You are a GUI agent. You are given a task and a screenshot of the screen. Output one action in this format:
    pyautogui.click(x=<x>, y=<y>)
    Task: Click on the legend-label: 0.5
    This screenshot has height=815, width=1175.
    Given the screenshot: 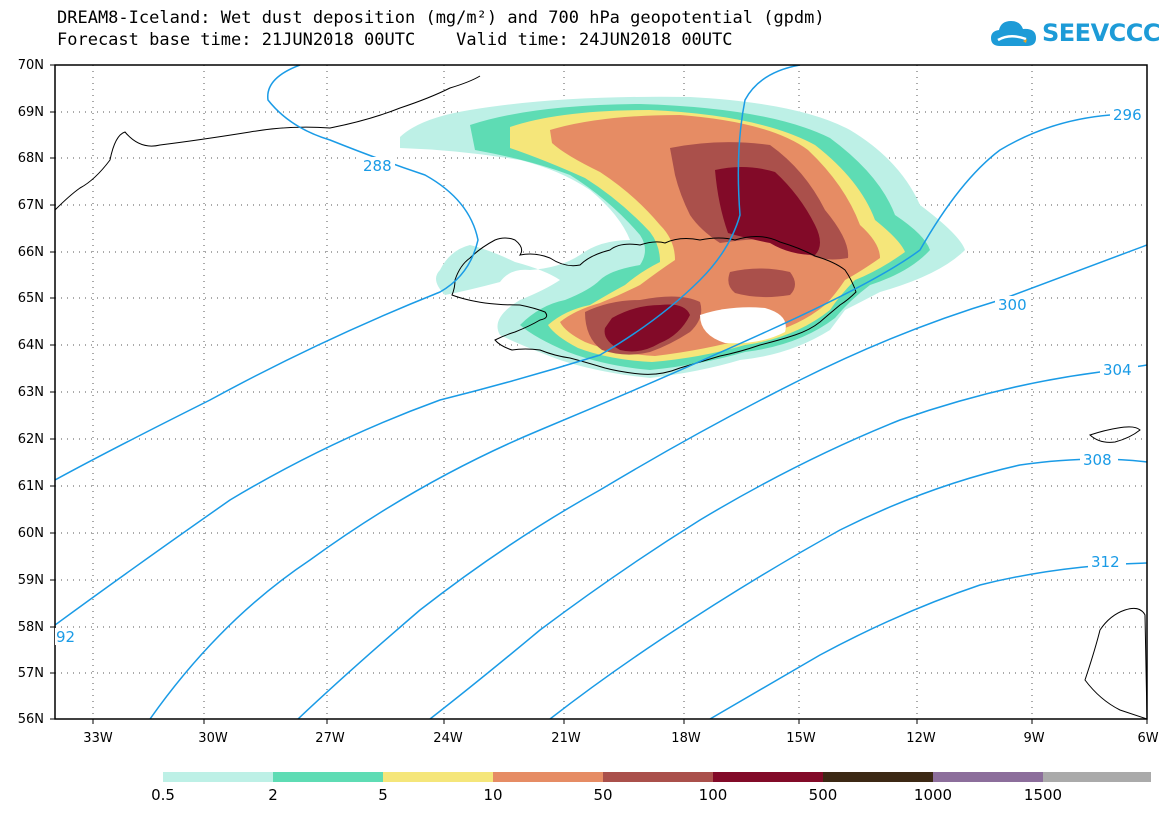 What is the action you would take?
    pyautogui.click(x=163, y=795)
    